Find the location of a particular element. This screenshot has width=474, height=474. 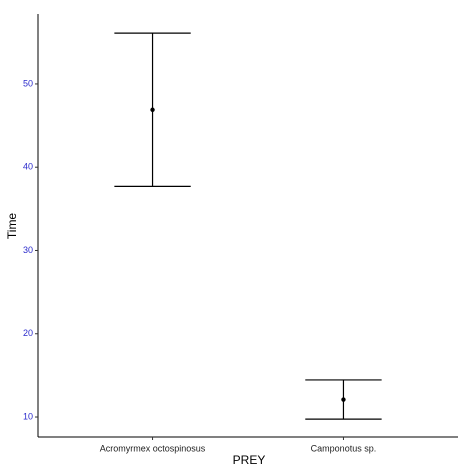

y-tick-label: 40 is located at coordinates (28, 167).